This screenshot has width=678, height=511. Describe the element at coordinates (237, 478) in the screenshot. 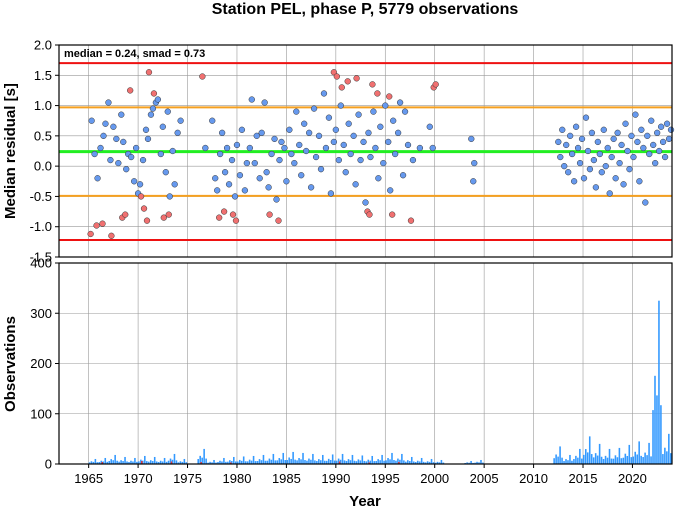

I see `x-tick-label: 1980` at that location.